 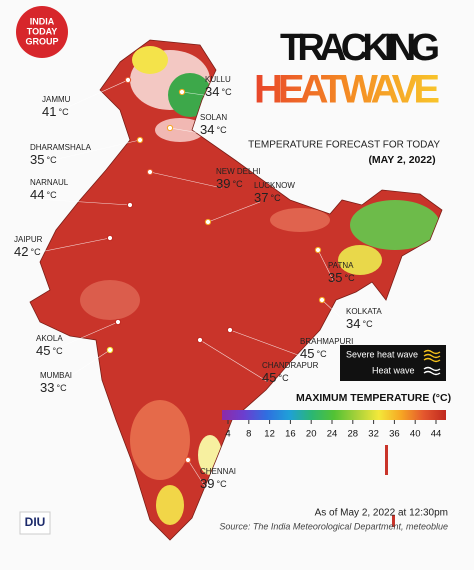 What do you see at coordinates (49, 111) in the screenshot?
I see `temp-value: 41` at bounding box center [49, 111].